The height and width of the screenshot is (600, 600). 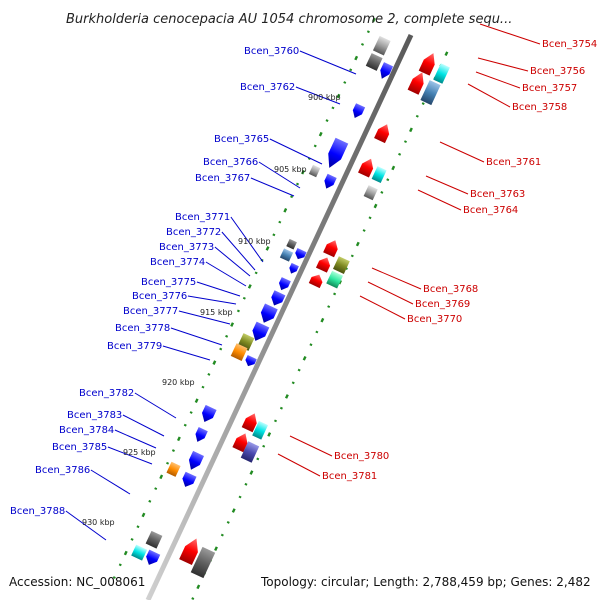 I want to click on gene-label-left: Bcen_3788, so click(x=37, y=511).